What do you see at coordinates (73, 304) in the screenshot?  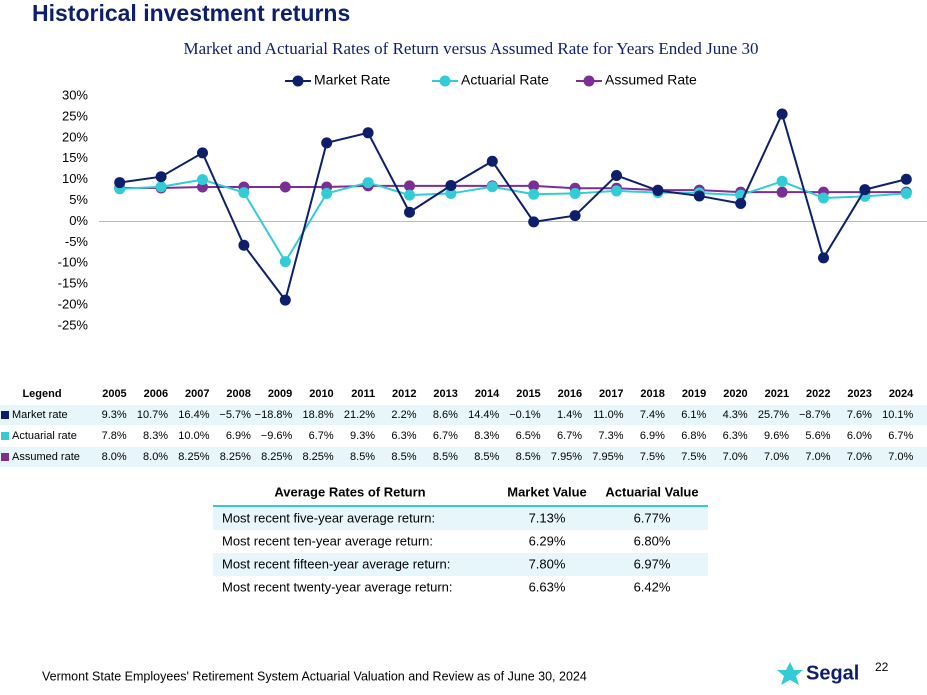 I see `y-tick-label: -20%` at bounding box center [73, 304].